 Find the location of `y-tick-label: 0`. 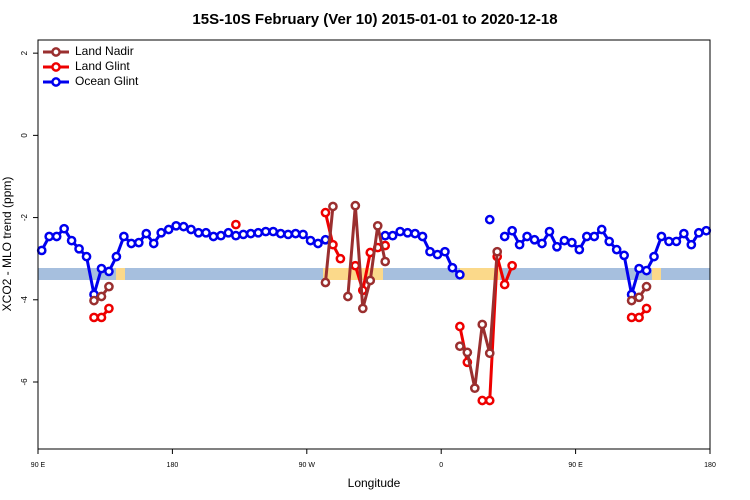

y-tick-label: 0 is located at coordinates (24, 135).